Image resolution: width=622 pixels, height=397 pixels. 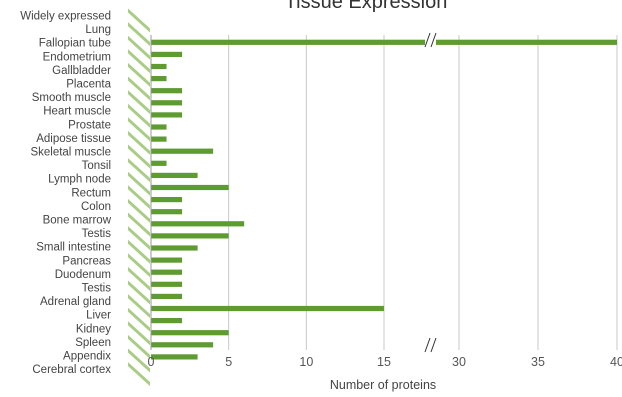 What do you see at coordinates (75, 302) in the screenshot?
I see `category-label: Adrenal gland` at bounding box center [75, 302].